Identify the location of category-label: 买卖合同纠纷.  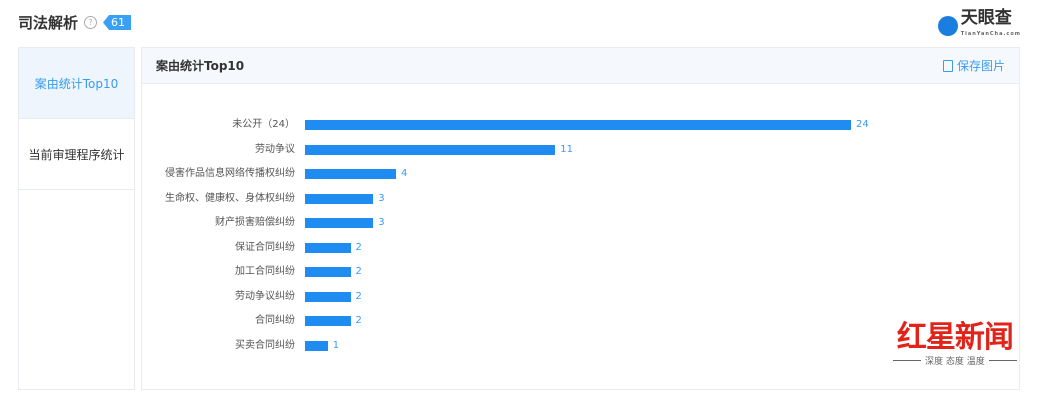
(265, 345).